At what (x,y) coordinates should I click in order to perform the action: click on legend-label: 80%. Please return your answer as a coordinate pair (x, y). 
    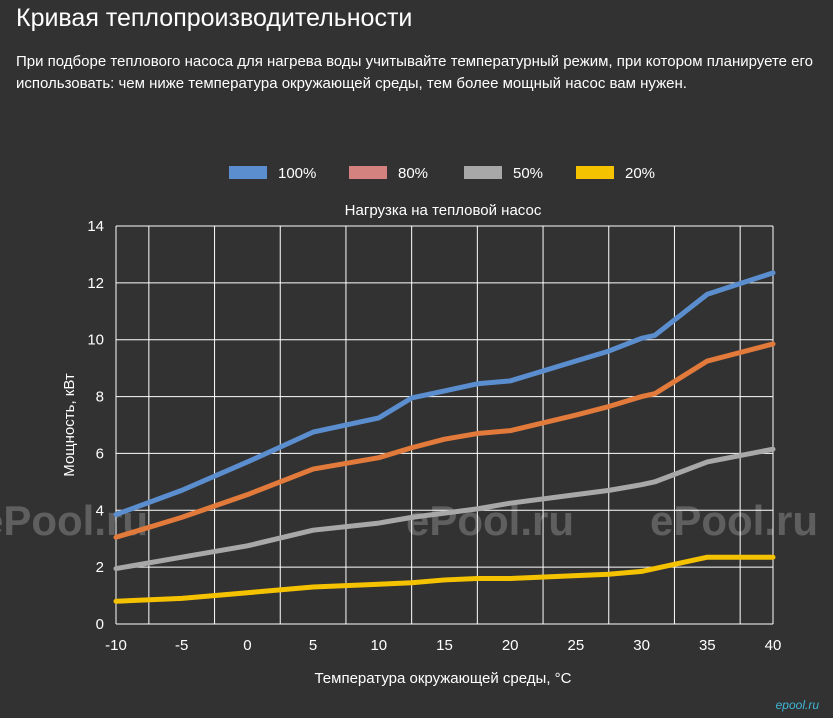
    Looking at the image, I should click on (413, 173).